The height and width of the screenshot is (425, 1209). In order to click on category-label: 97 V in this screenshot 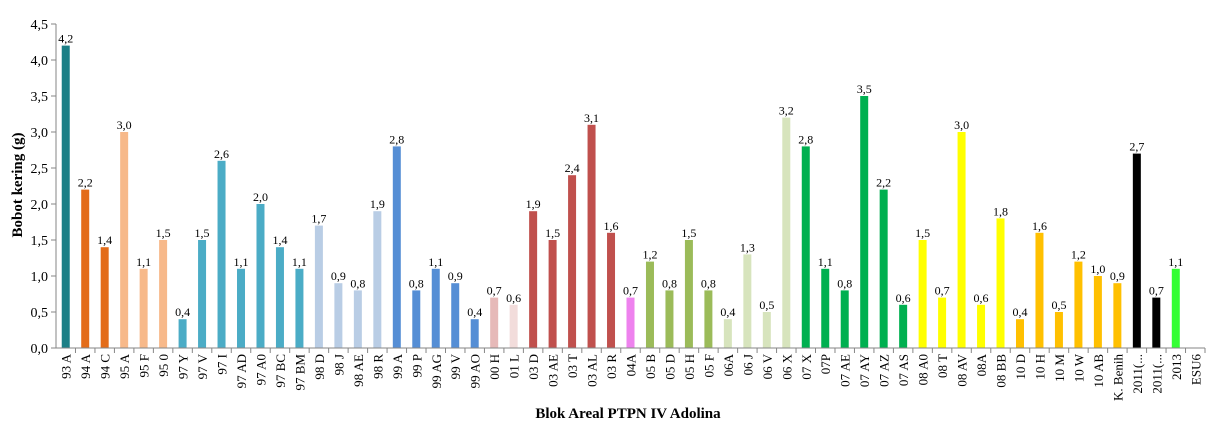, I will do `click(202, 366)`.